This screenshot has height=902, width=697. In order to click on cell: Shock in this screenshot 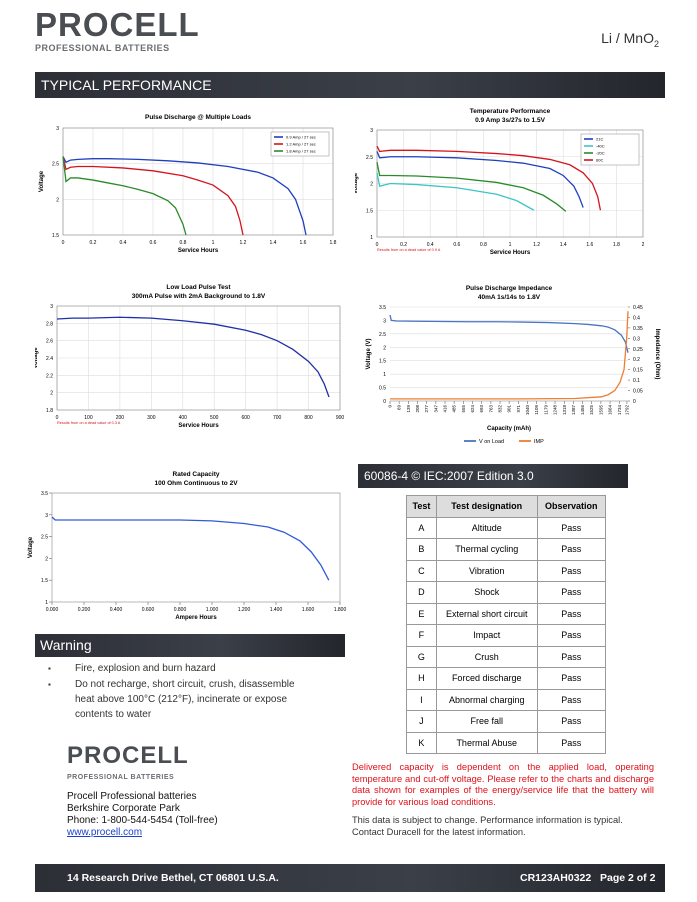, I will do `click(486, 592)`.